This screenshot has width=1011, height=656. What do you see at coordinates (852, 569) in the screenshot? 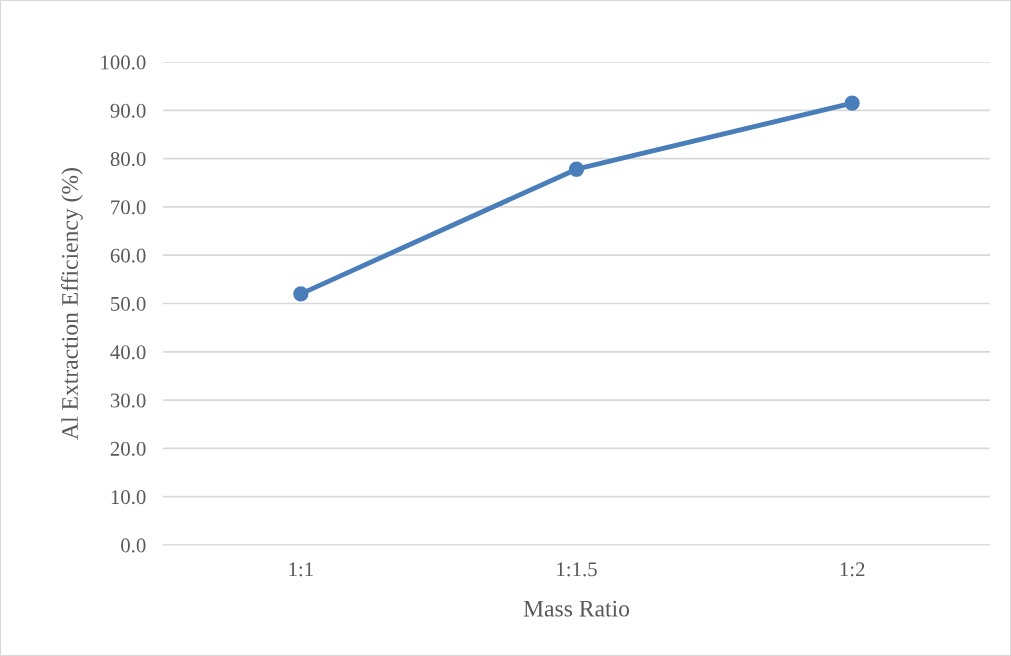
I see `x-tick-label: 1:2` at bounding box center [852, 569].